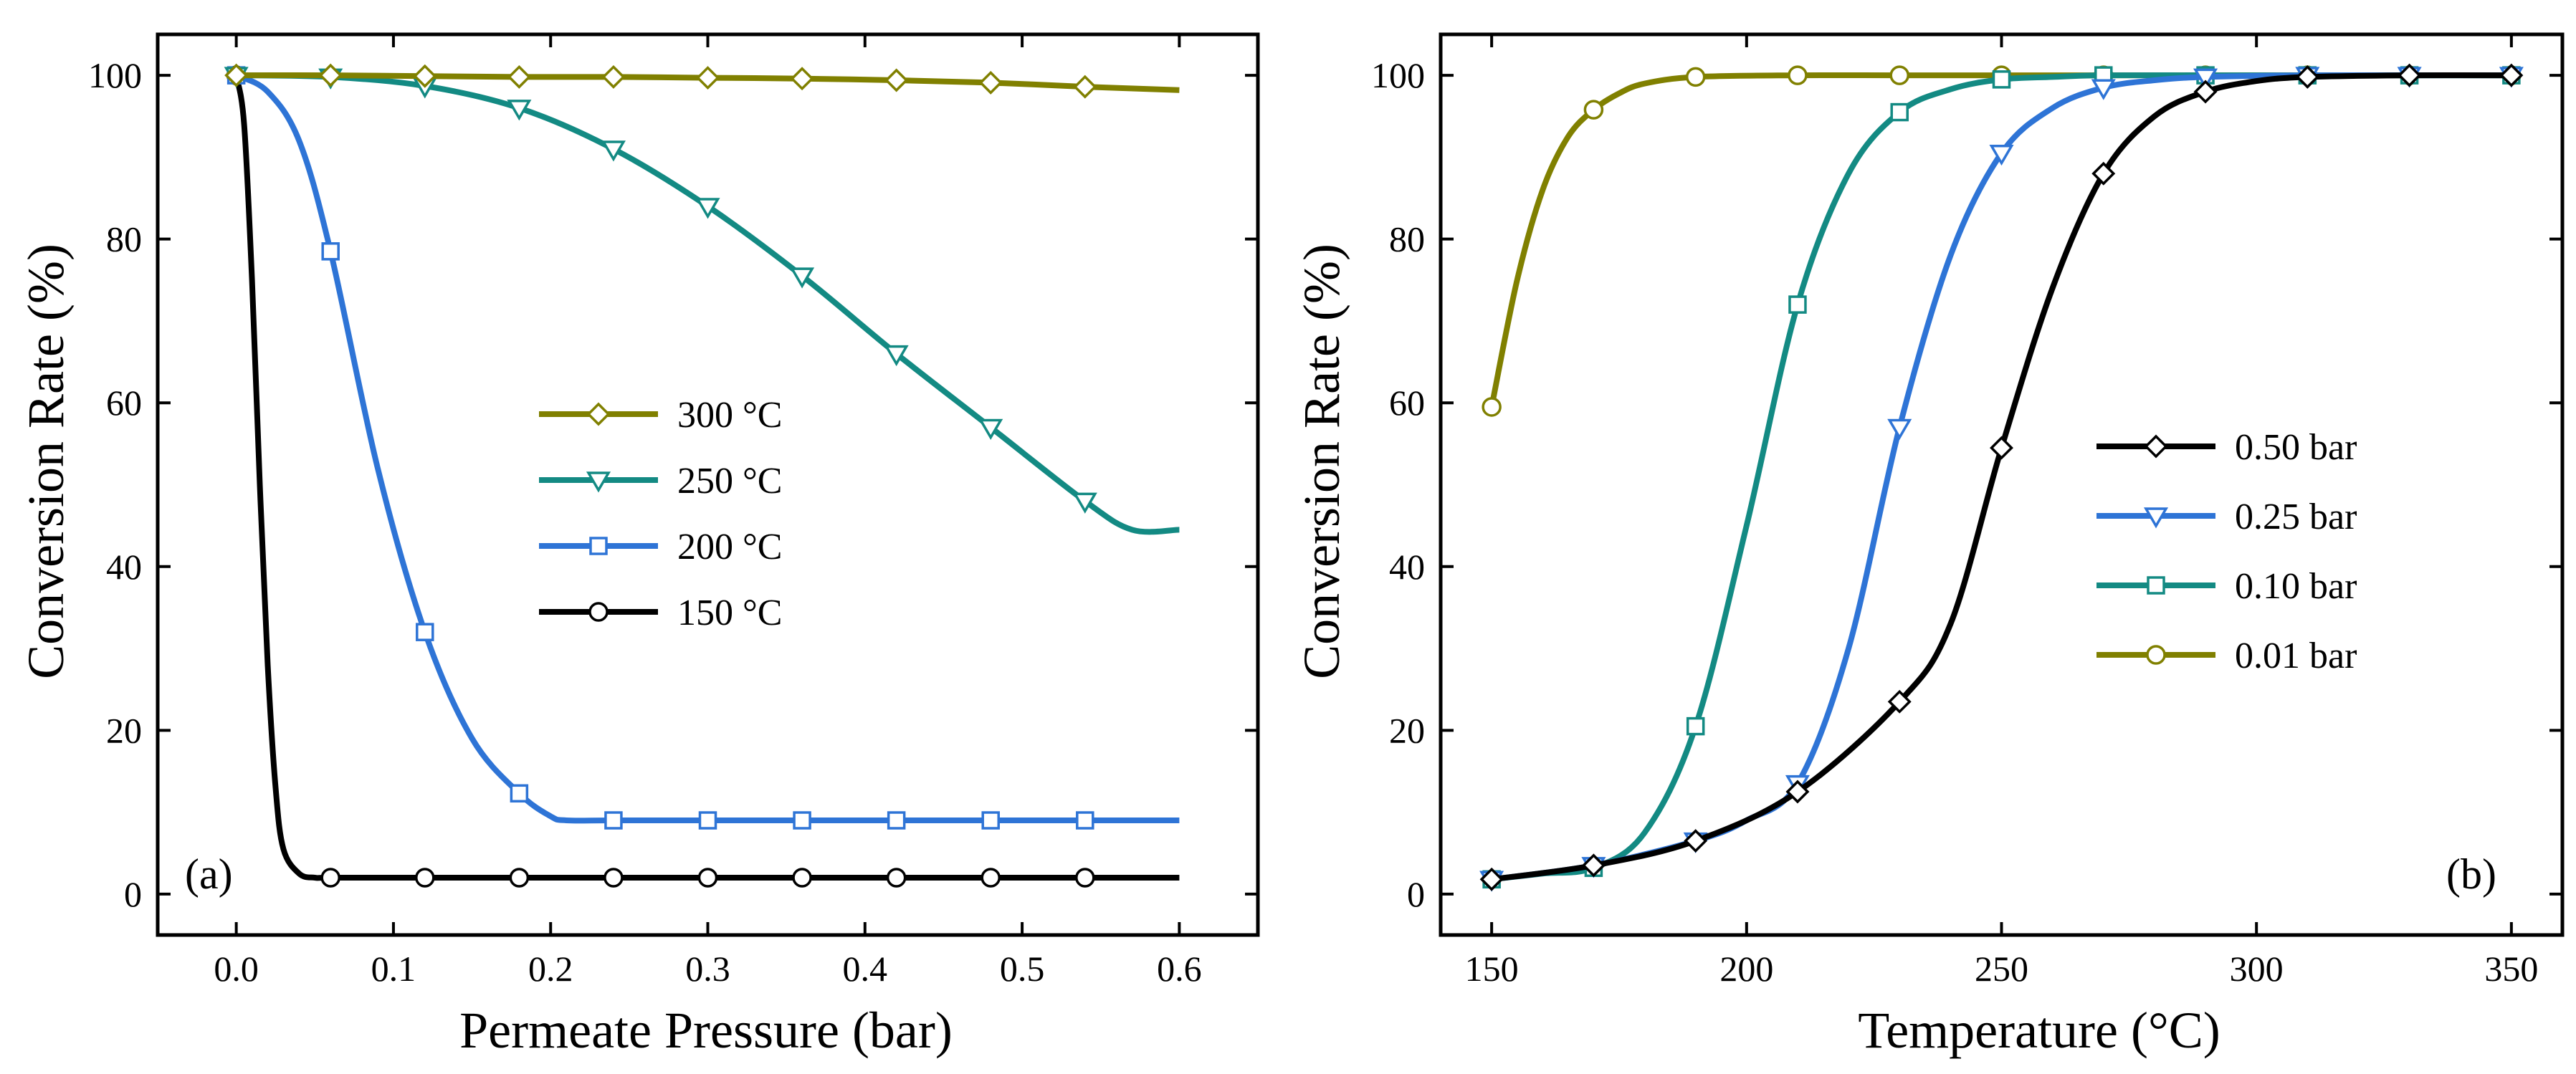 The width and height of the screenshot is (2576, 1074). Describe the element at coordinates (706, 1031) in the screenshot. I see `panel-a-xlabel: Permeate Pressure (bar)` at that location.